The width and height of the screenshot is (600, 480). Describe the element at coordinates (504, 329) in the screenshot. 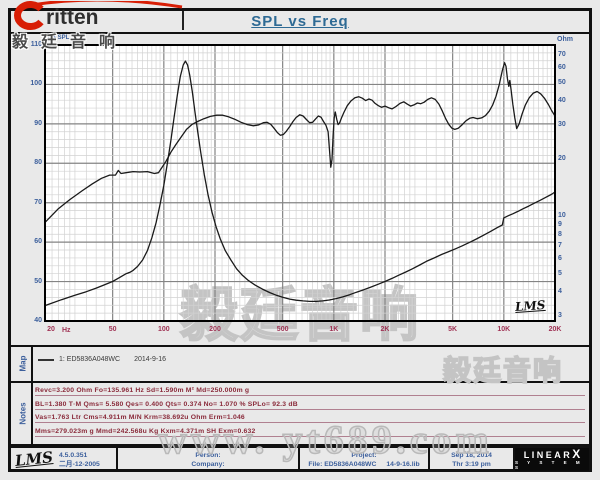

I see `axis-tick: 10K` at that location.